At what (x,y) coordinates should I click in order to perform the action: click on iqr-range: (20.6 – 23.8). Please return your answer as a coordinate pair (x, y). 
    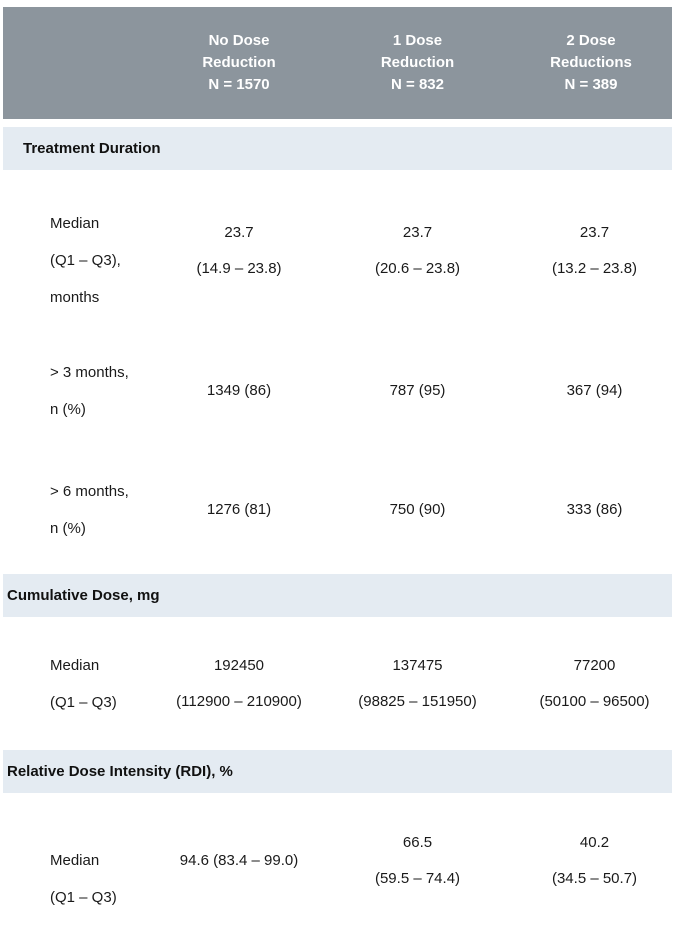
    Looking at the image, I should click on (417, 268).